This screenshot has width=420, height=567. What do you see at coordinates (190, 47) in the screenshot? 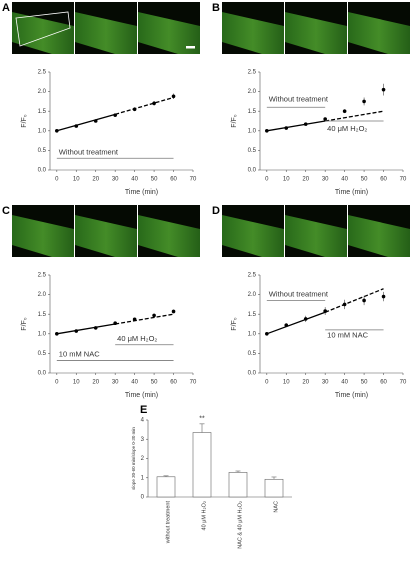
I see `scale-bar` at bounding box center [190, 47].